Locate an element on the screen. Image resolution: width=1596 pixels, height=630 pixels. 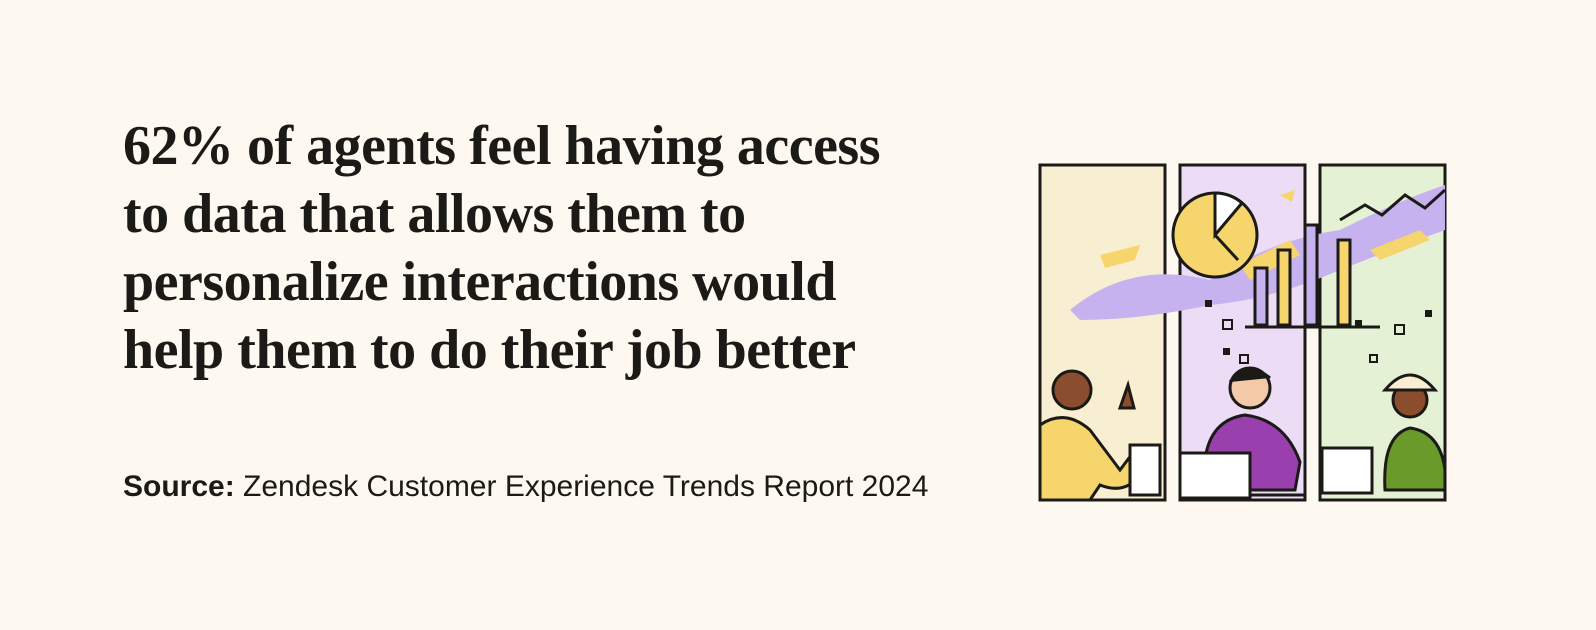
illustration is located at coordinates (1242, 332).